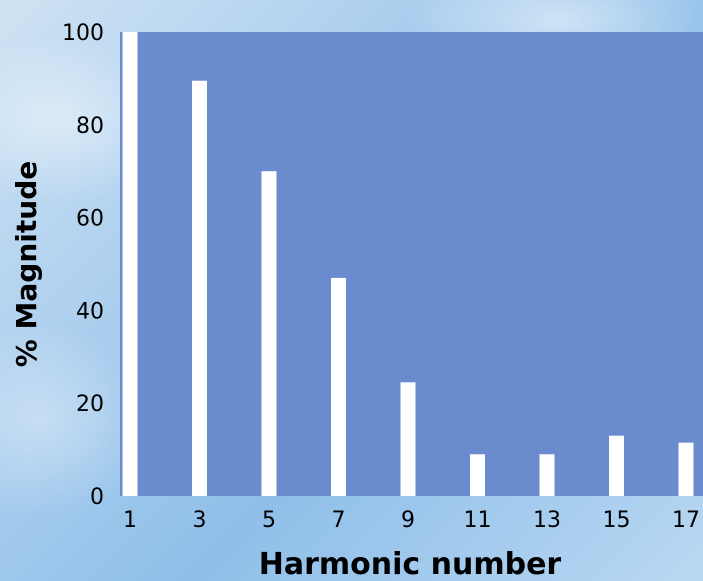 This screenshot has width=703, height=581. Describe the element at coordinates (617, 520) in the screenshot. I see `x-tick-label: 15` at that location.